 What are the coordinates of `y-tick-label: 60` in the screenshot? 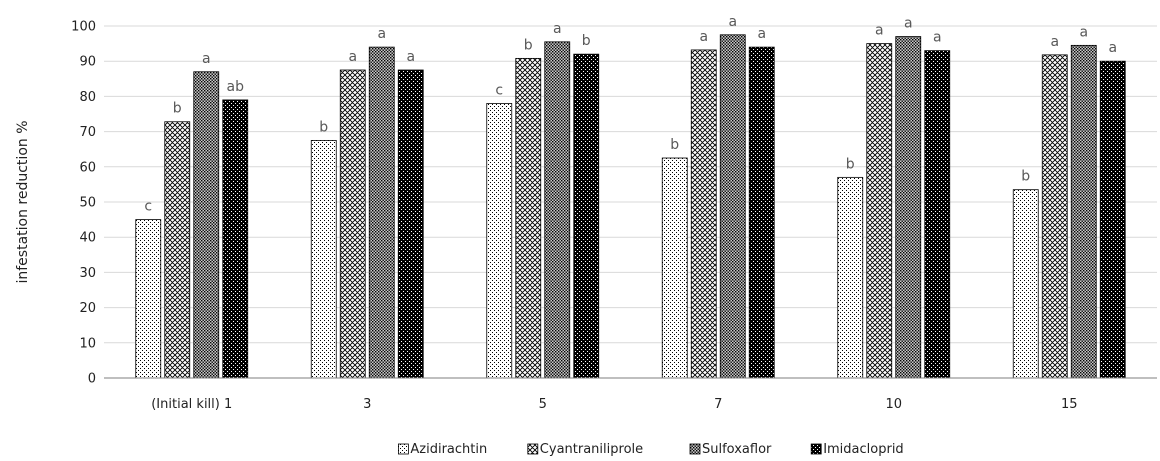 It's located at (87, 167).